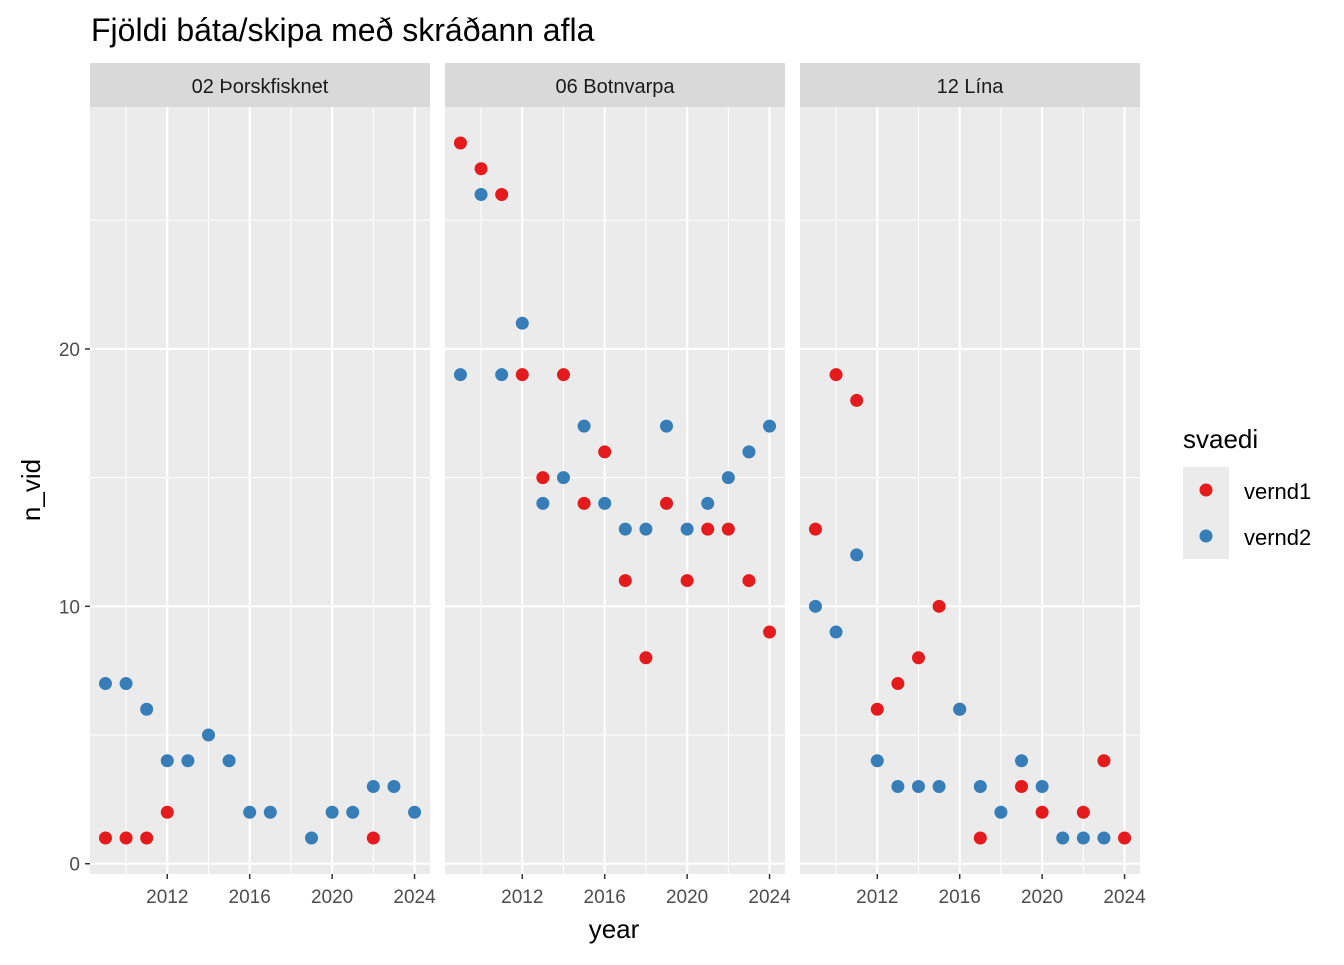  I want to click on y-axis-label: n_vid, so click(31, 490).